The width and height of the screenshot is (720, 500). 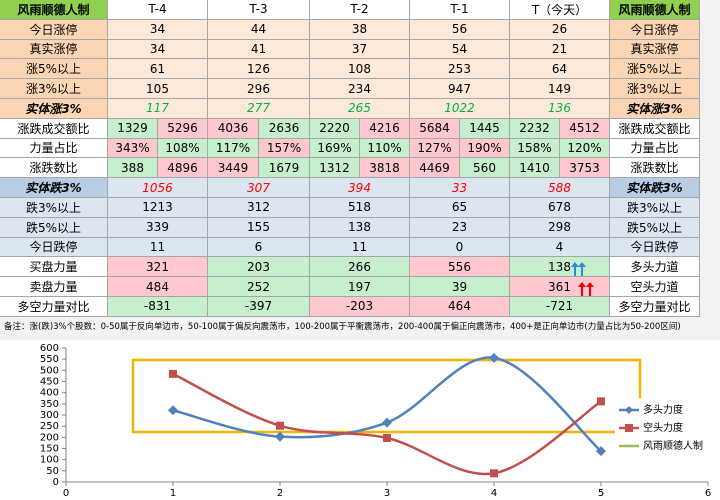 What do you see at coordinates (485, 128) in the screenshot?
I see `cell-value: 1445` at bounding box center [485, 128].